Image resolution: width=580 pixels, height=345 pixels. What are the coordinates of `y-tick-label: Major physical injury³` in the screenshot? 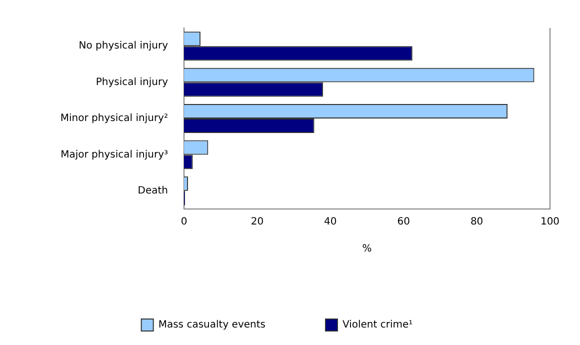 It's located at (114, 154).